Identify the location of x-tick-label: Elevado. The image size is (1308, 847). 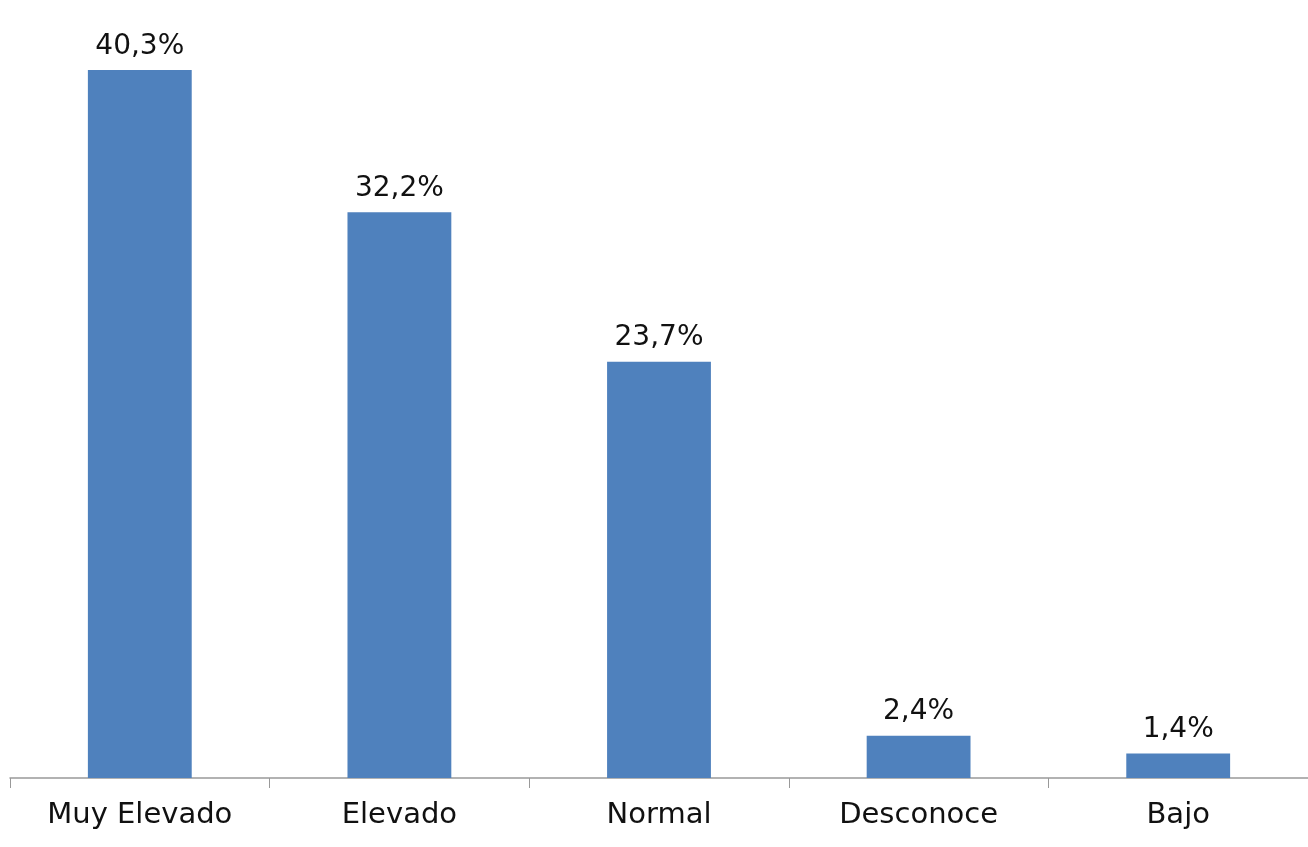
(399, 812).